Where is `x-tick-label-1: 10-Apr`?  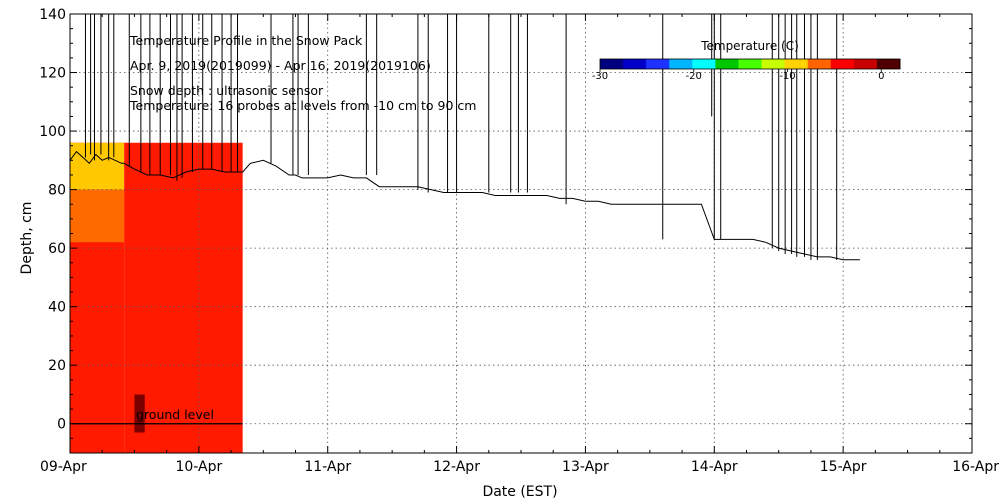
x-tick-label-1: 10-Apr is located at coordinates (198, 467).